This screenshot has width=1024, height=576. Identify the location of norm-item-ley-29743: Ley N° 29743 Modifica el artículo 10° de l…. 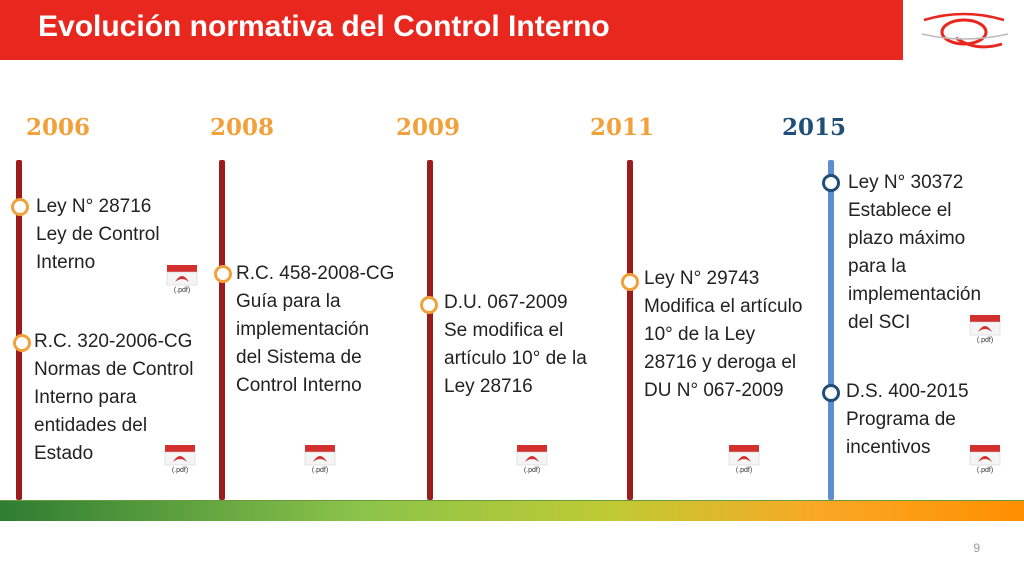
(723, 334).